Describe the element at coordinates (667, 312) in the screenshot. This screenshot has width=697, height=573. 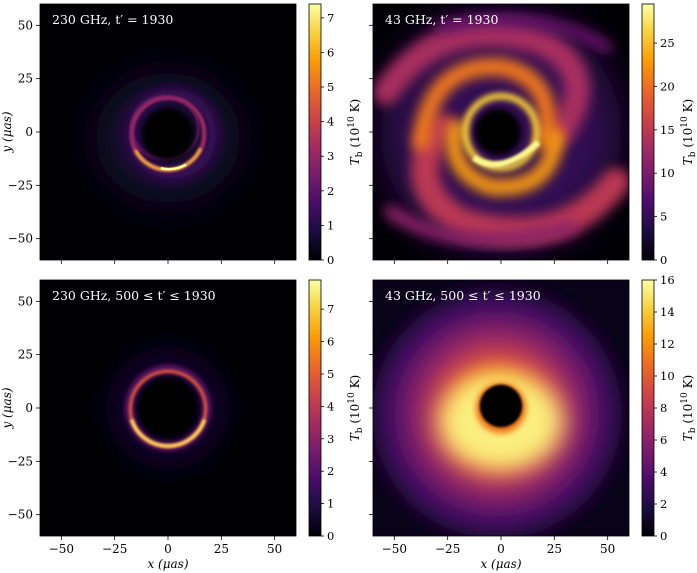
I see `colorbar-tick-label: 14` at that location.